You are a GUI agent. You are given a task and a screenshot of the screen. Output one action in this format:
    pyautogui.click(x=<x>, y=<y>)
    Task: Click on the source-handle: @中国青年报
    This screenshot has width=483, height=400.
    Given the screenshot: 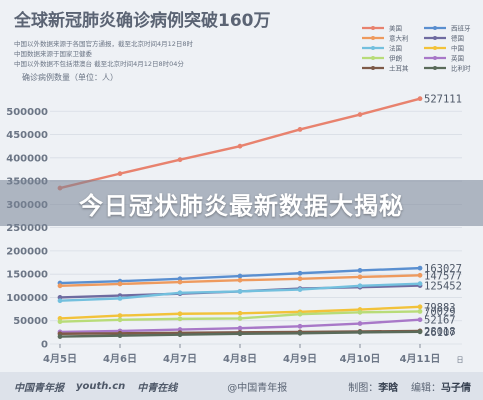 What is the action you would take?
    pyautogui.click(x=257, y=388)
    